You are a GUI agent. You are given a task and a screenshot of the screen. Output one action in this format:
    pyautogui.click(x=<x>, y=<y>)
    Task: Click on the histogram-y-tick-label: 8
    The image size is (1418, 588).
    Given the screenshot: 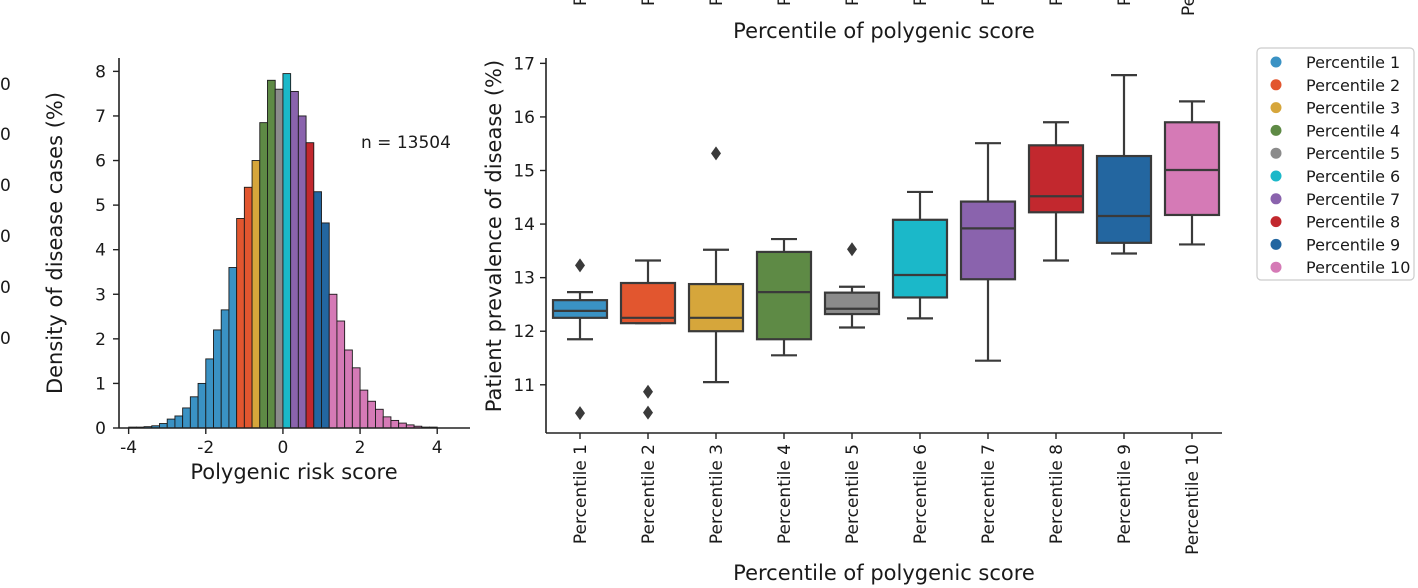 What is the action you would take?
    pyautogui.click(x=100, y=72)
    